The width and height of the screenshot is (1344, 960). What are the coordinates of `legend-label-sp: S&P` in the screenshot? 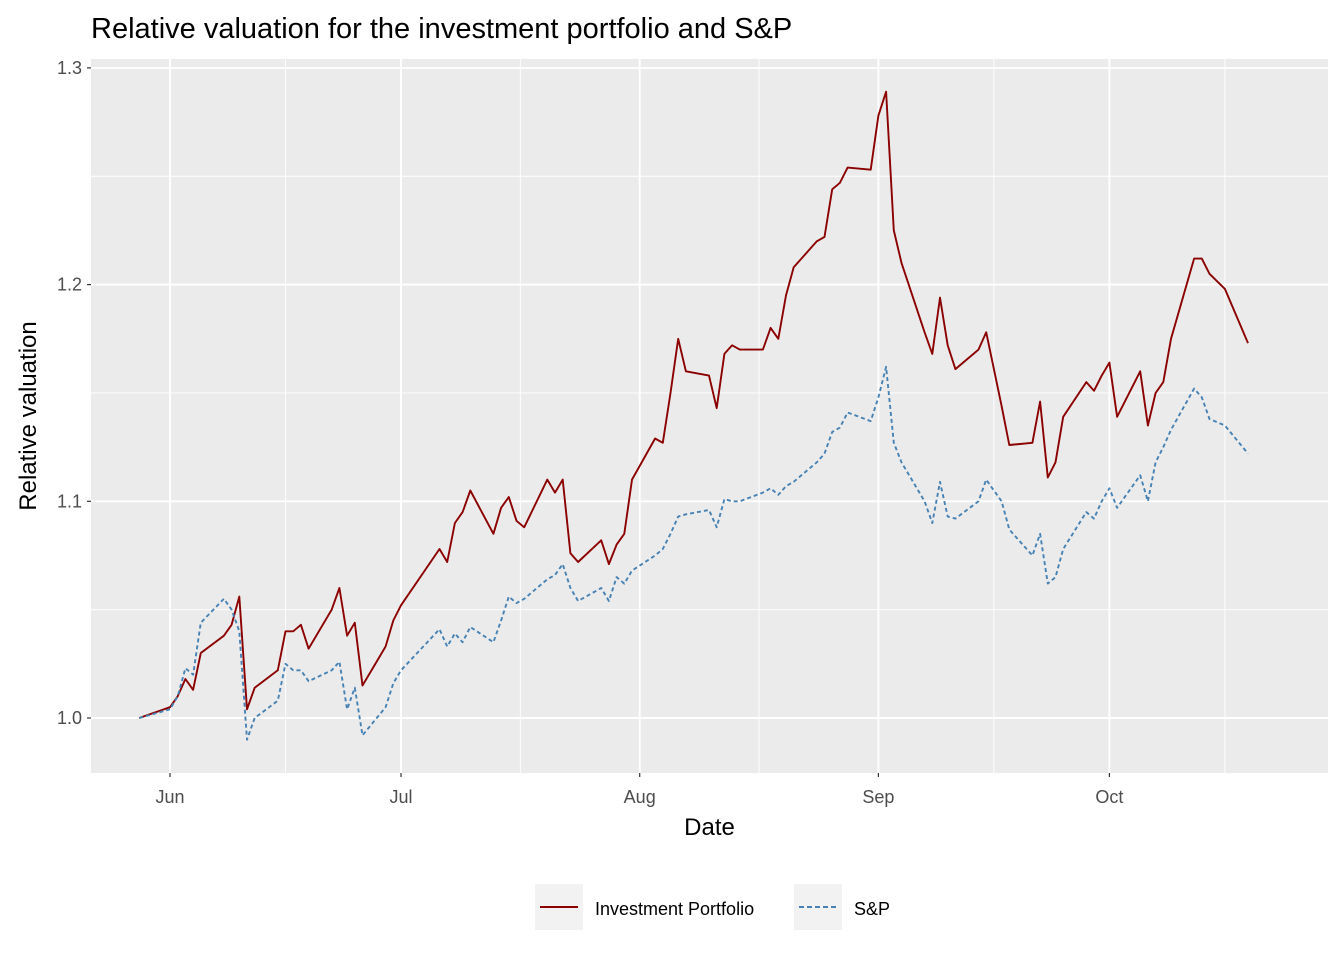 It's located at (872, 909).